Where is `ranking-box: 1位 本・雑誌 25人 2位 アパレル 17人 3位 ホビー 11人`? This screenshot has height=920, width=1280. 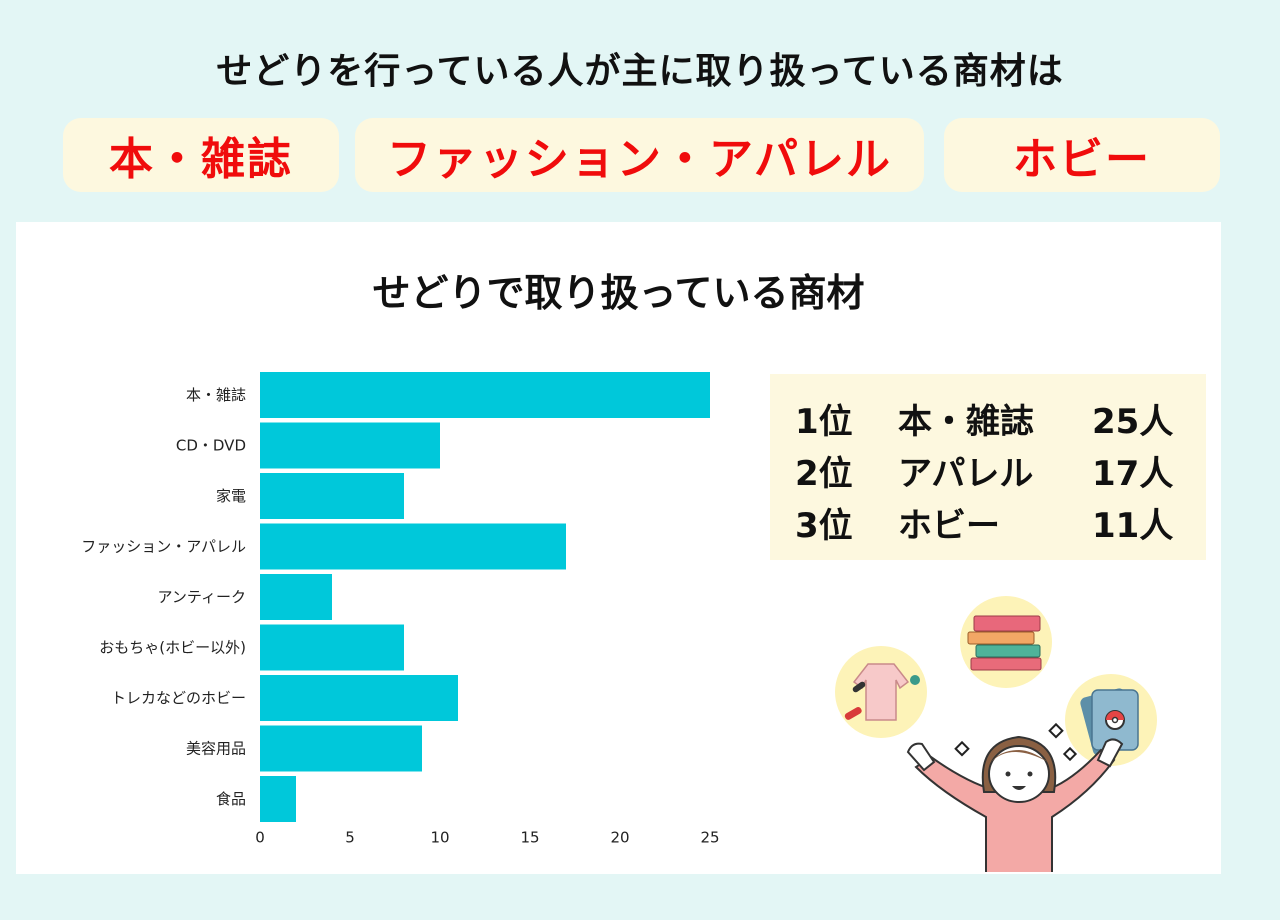 ranking-box: 1位 本・雑誌 25人 2位 アパレル 17人 3位 ホビー 11人 is located at coordinates (988, 467).